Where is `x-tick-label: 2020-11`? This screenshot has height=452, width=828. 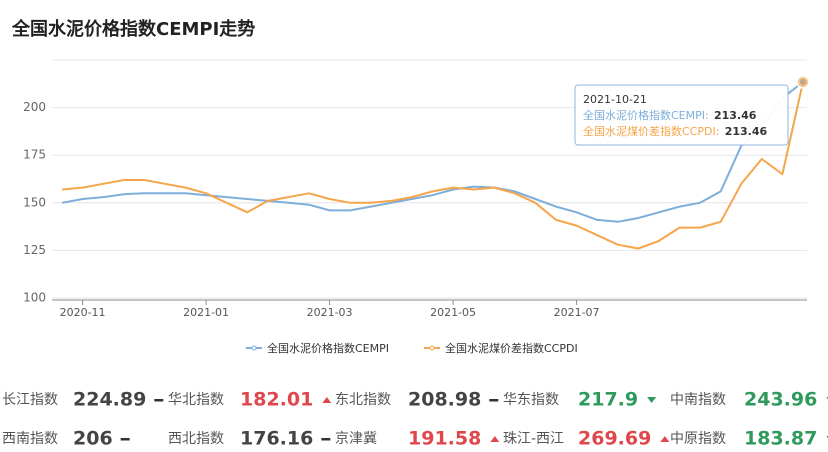
x-tick-label: 2020-11 is located at coordinates (83, 312).